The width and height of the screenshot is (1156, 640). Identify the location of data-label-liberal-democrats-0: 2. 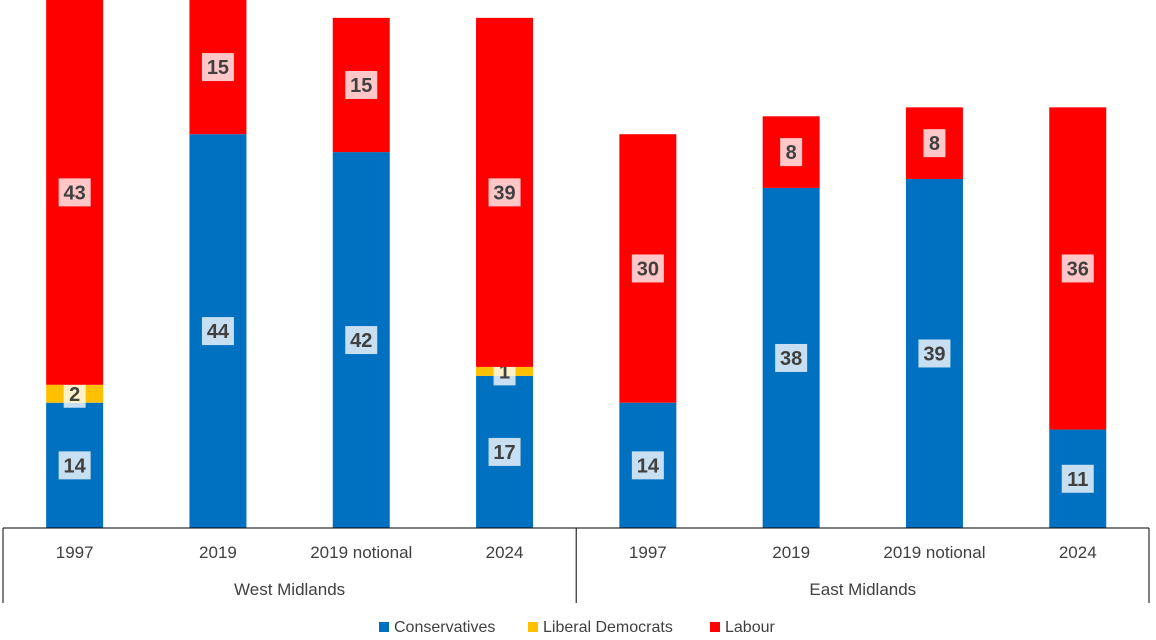
(74, 395).